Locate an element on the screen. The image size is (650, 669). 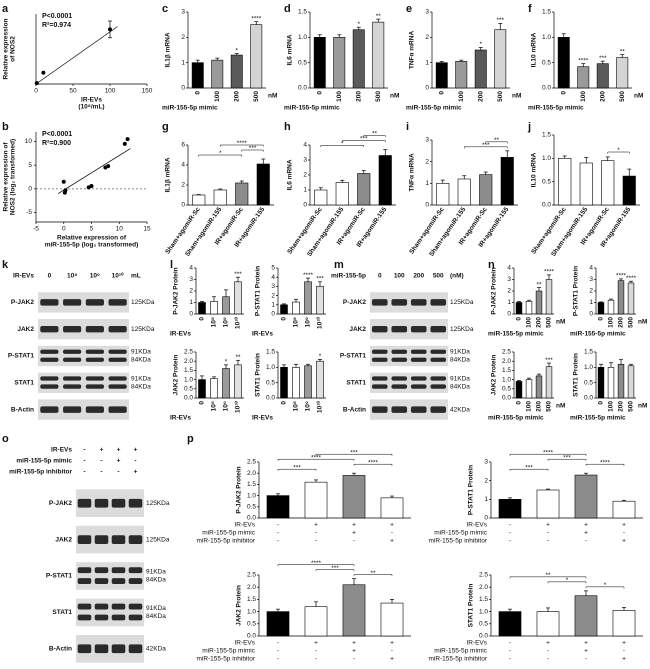
bracket-label: ** is located at coordinates (548, 575).